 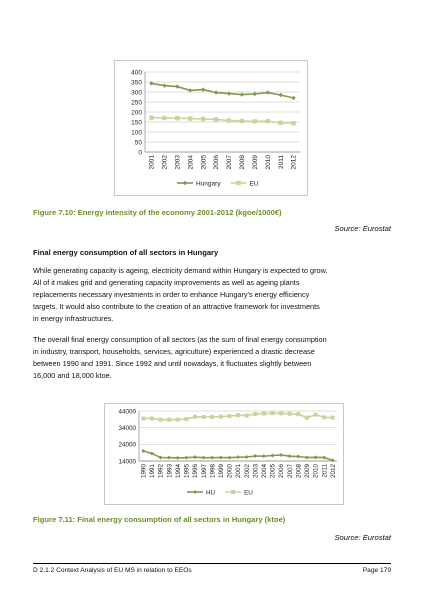 I want to click on x-tick-label: 1995, so click(x=187, y=471).